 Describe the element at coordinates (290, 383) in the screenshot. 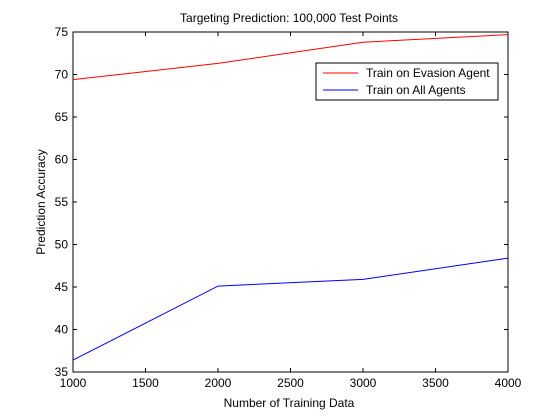

I see `x-tick-label: 2500` at that location.